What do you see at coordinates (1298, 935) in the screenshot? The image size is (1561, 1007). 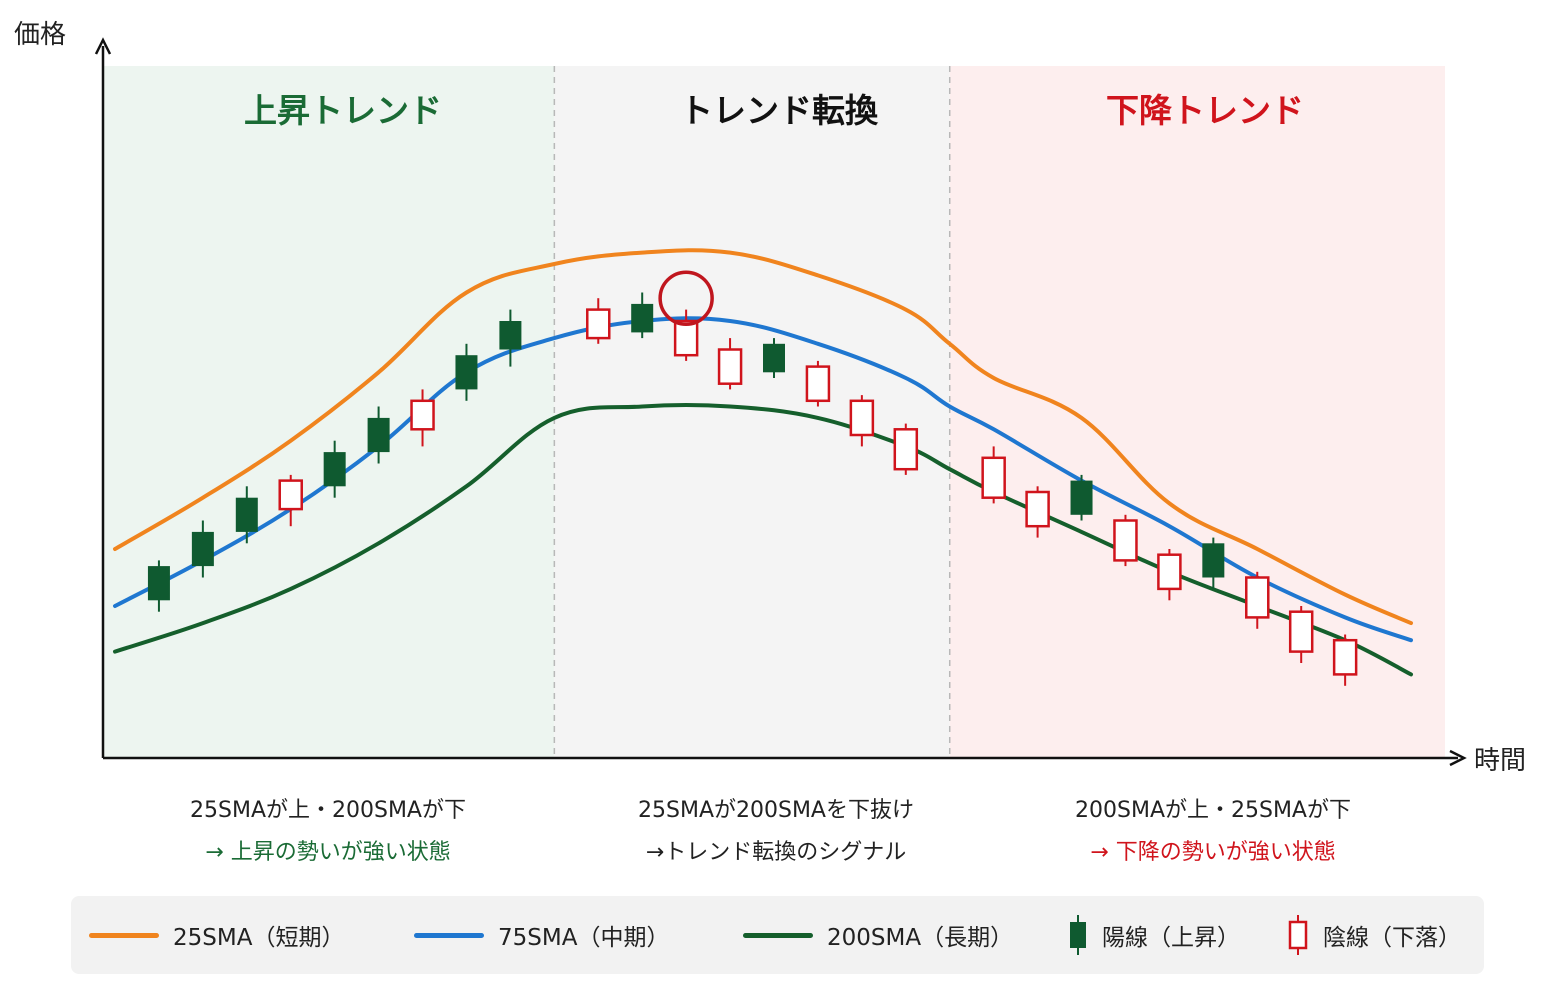 I see `bearish-candle-icon` at bounding box center [1298, 935].